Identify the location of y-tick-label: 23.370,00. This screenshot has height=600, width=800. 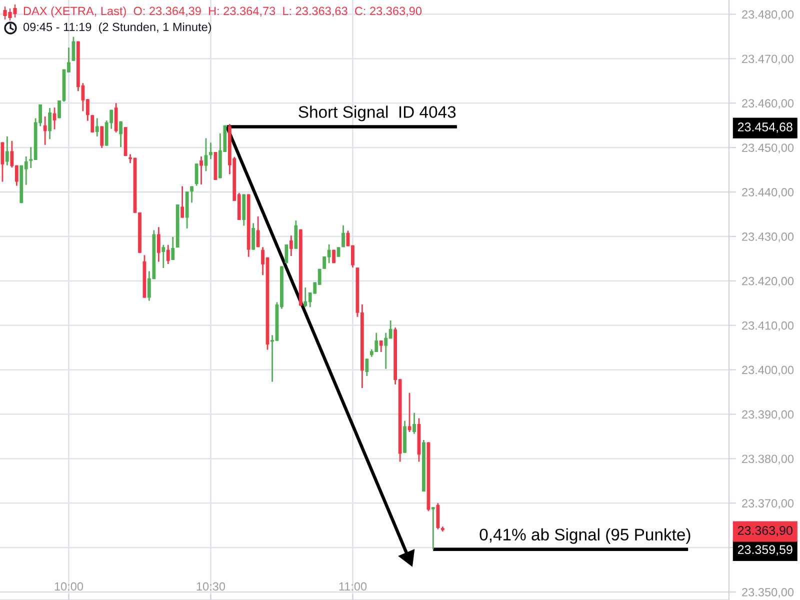
(768, 504).